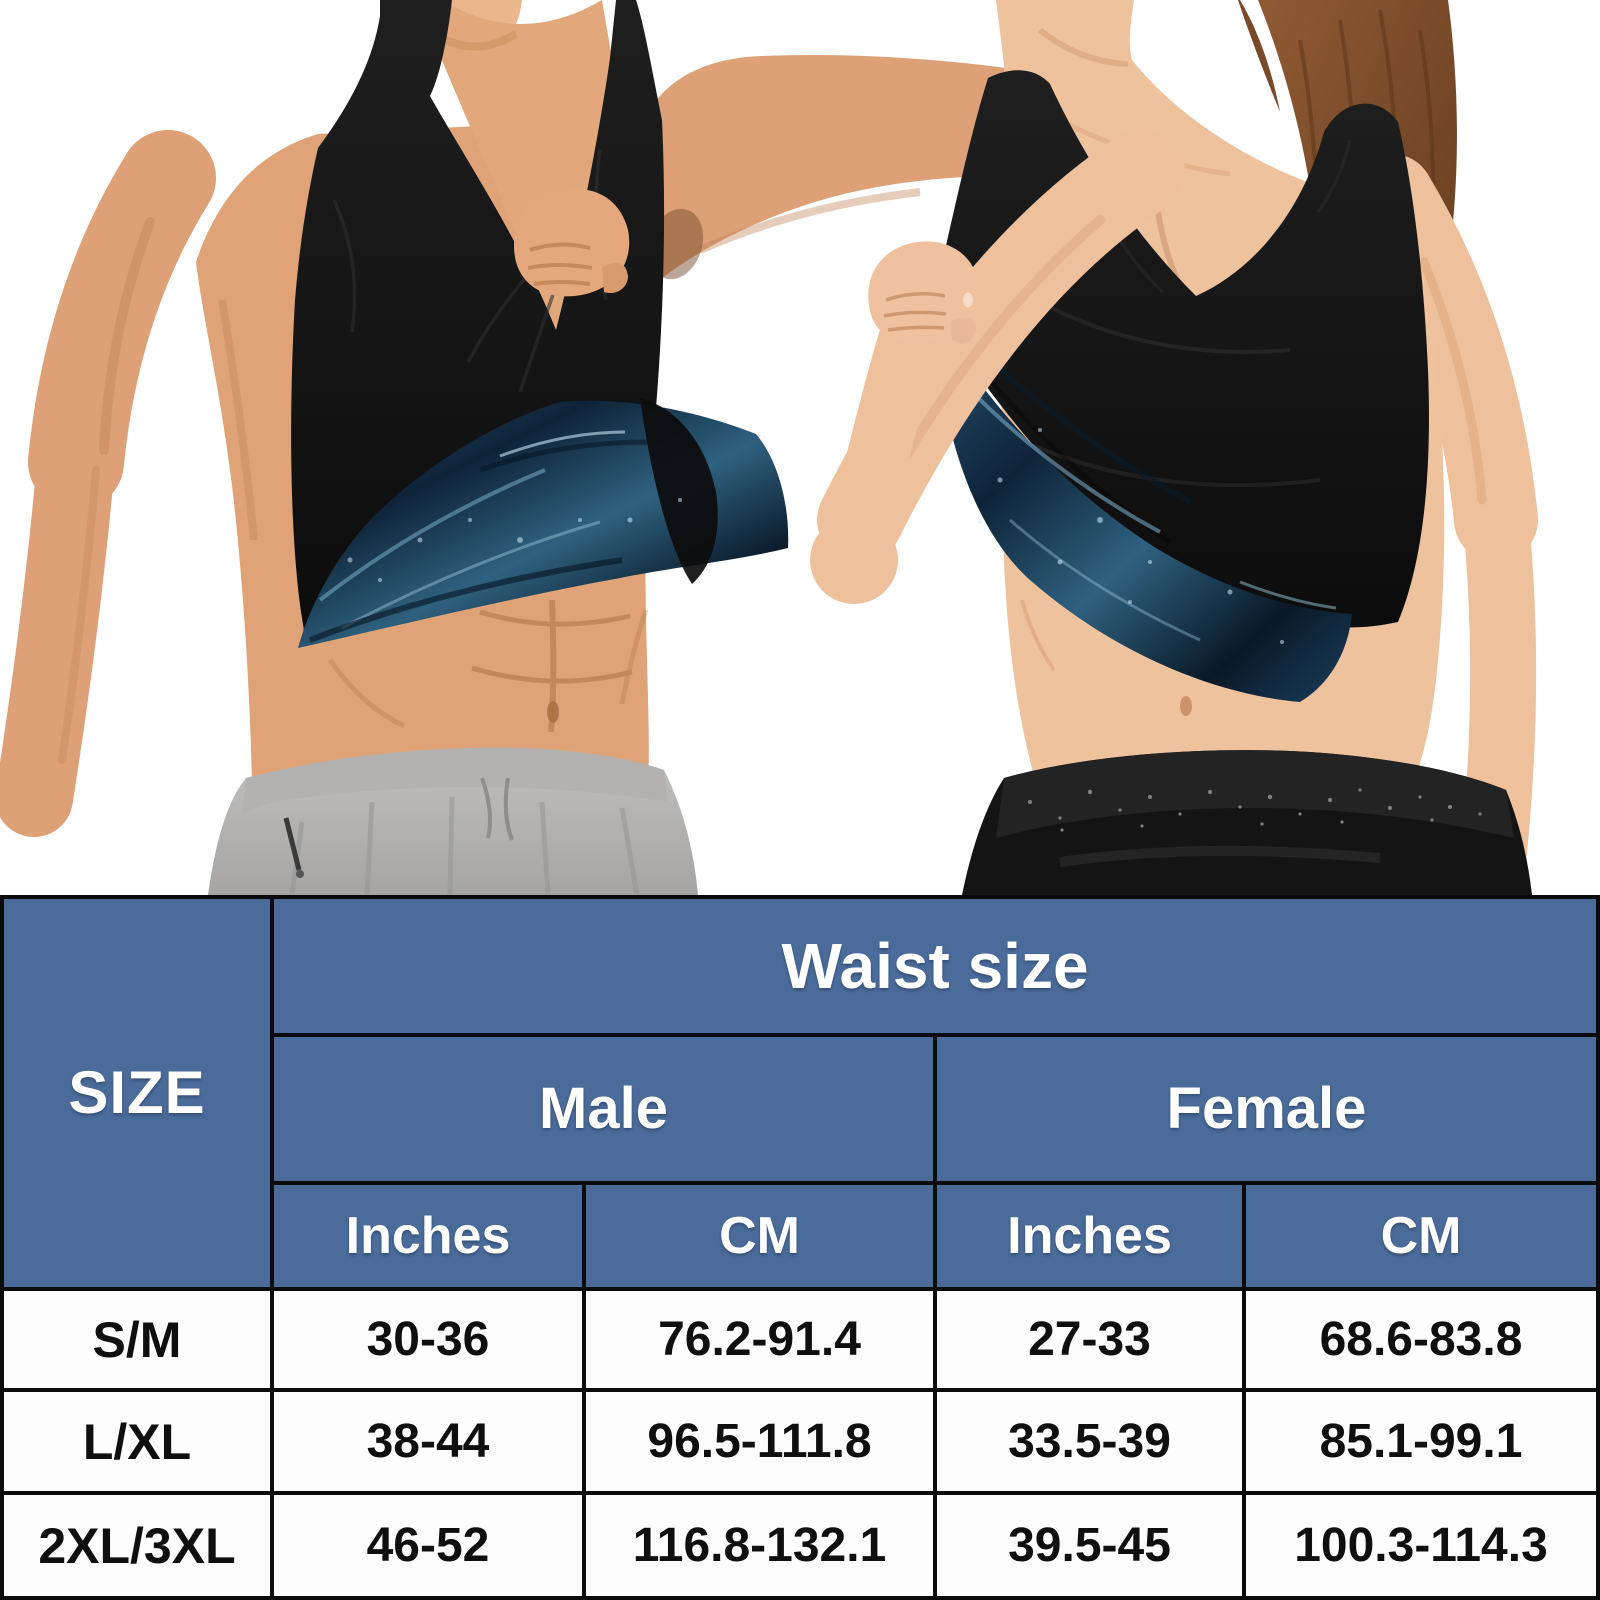 This screenshot has height=1600, width=1600. Describe the element at coordinates (1089, 1339) in the screenshot. I see `value-cell: 27-33` at that location.